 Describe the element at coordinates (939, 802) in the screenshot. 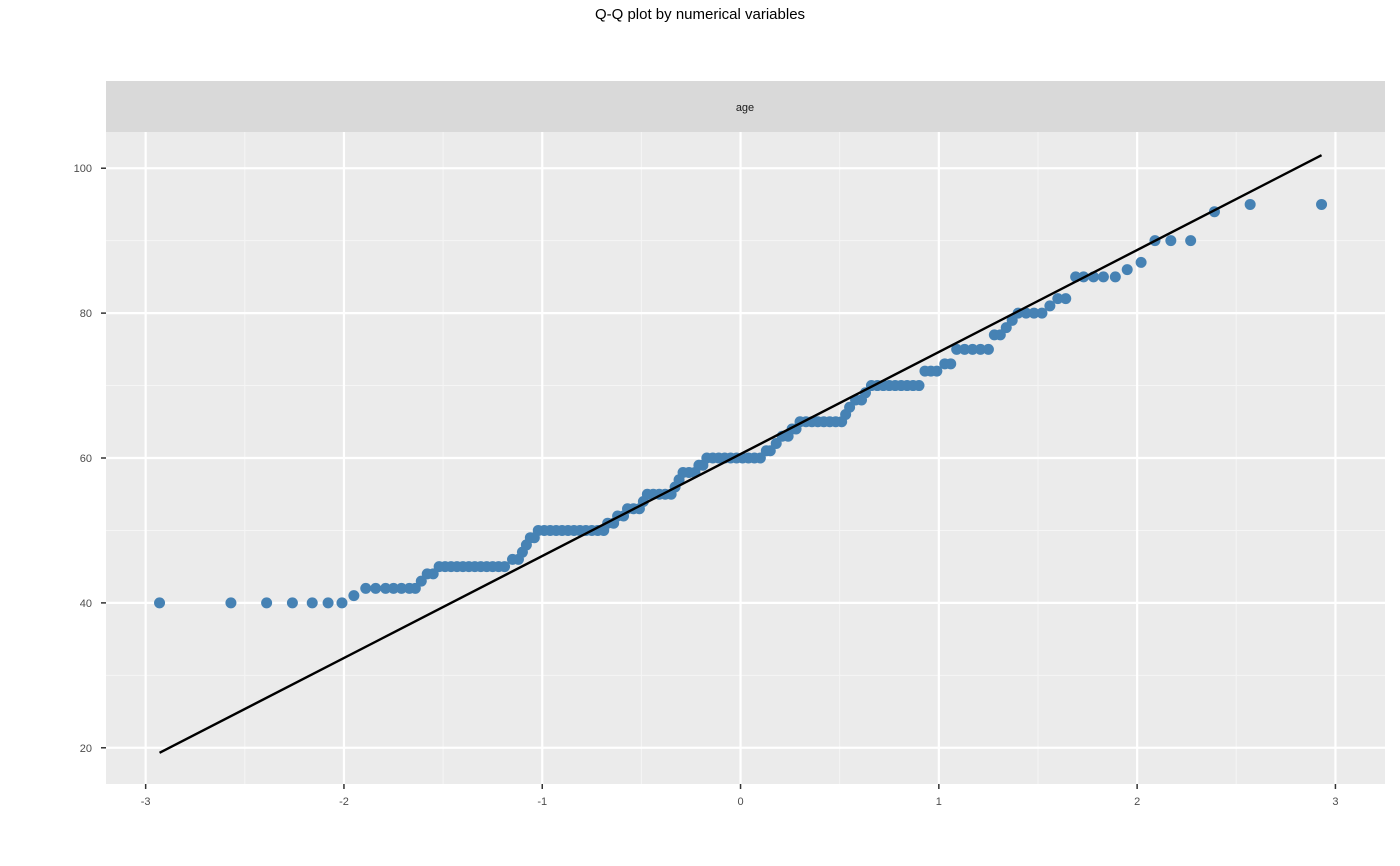

I see `x-tick-label: 1` at that location.